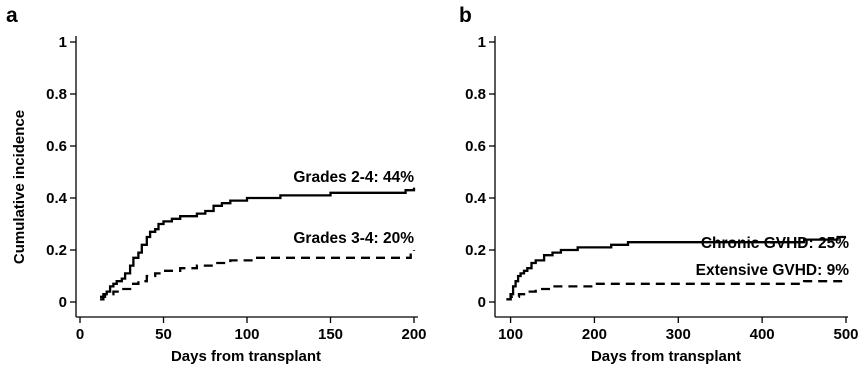 The image size is (861, 368). I want to click on series-label-grades-3-4: Grades 3-4: 20%, so click(353, 238).